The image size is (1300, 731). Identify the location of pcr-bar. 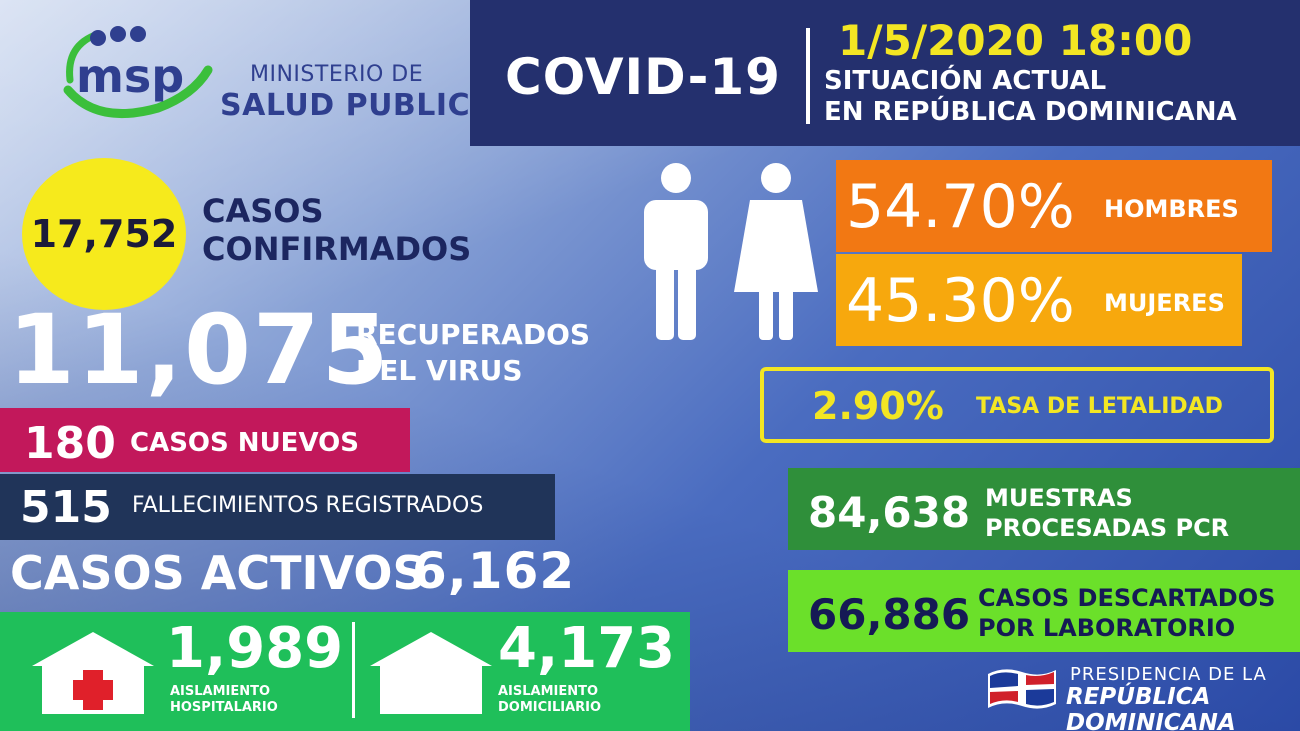
(1044, 509).